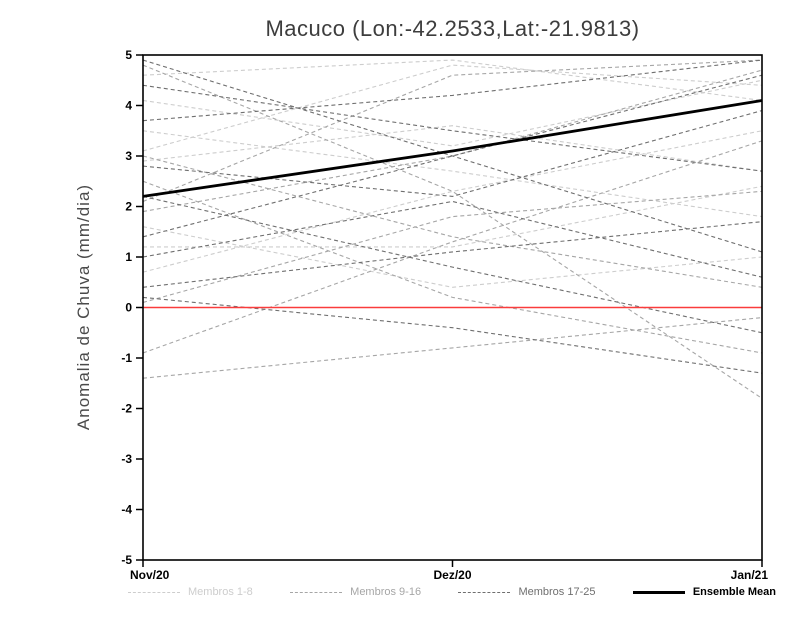 The height and width of the screenshot is (618, 800). What do you see at coordinates (220, 592) in the screenshot?
I see `legend-label: Membros 1-8` at bounding box center [220, 592].